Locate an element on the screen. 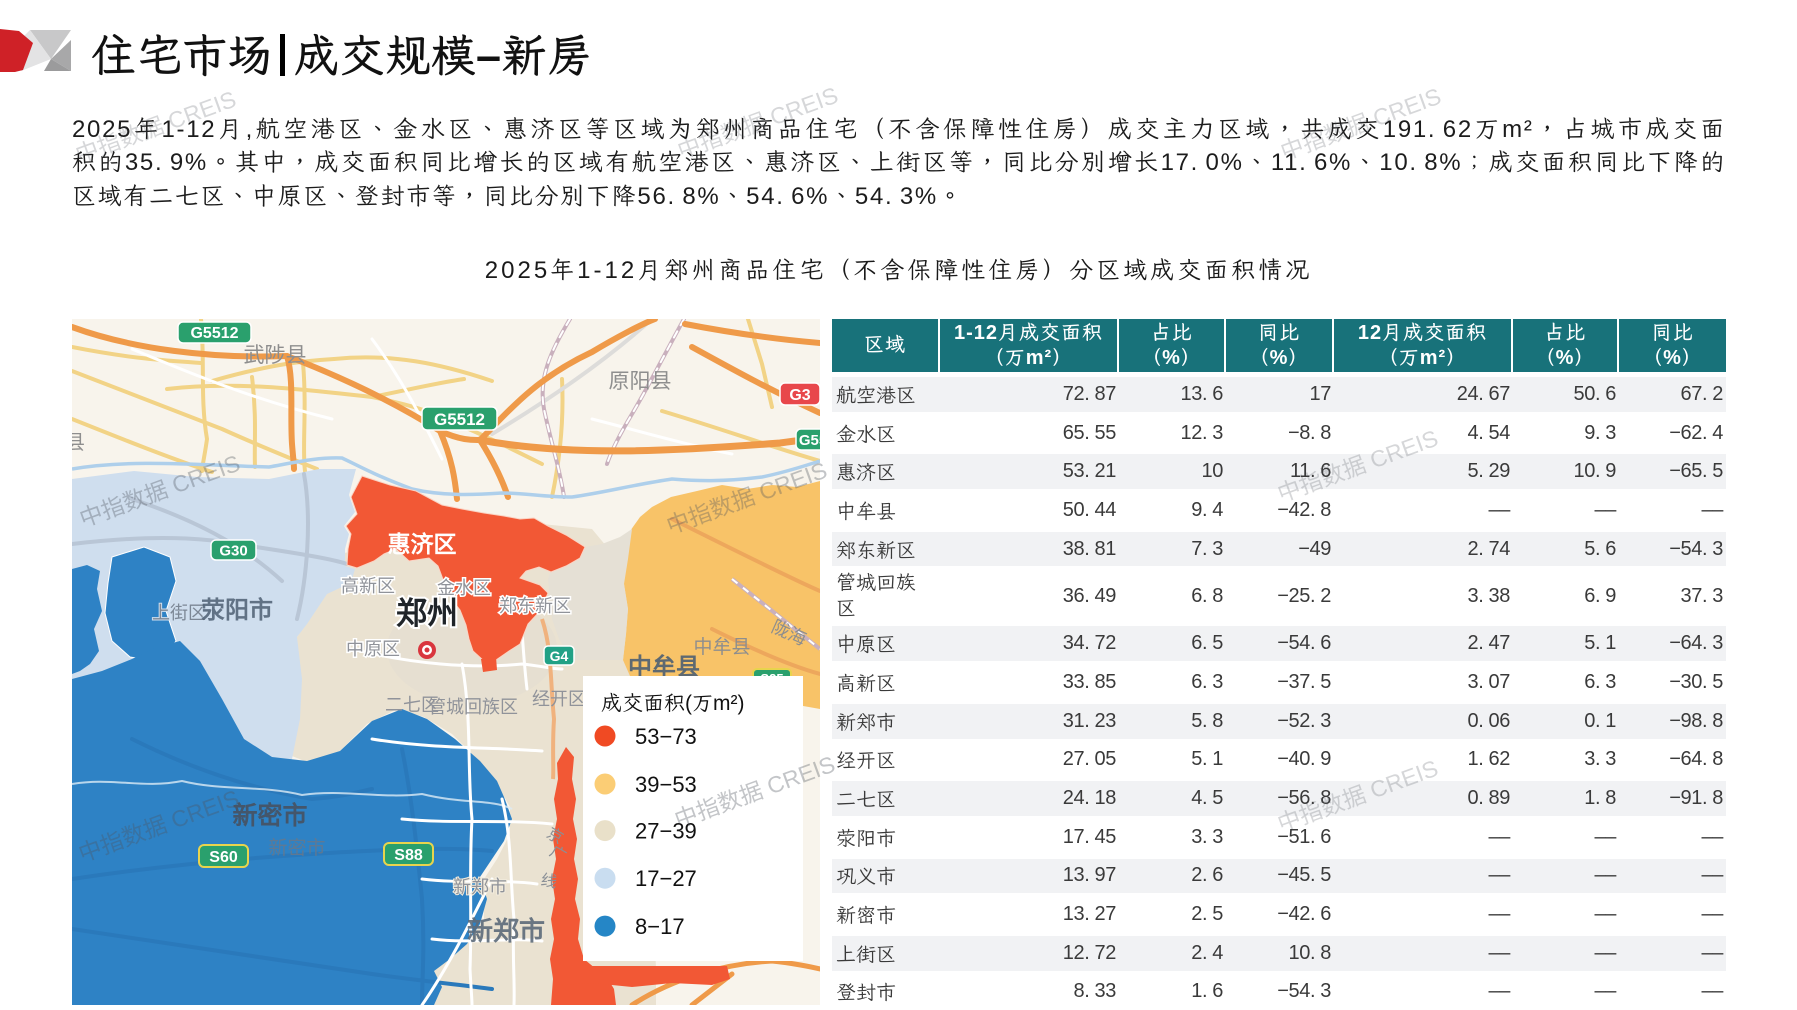 The image size is (1797, 1010). svg-text: G4 is located at coordinates (559, 656).